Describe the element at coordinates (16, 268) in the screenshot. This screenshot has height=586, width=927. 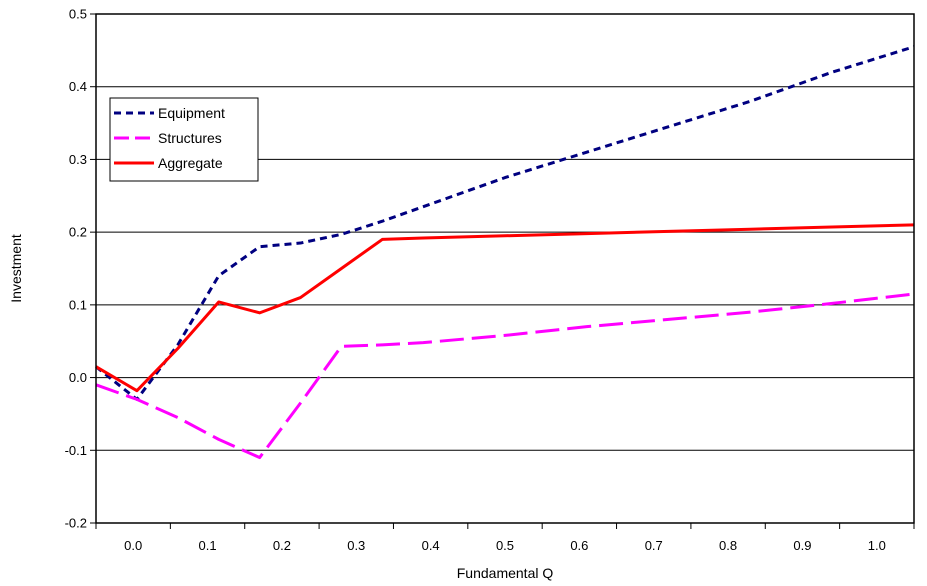
I see `y-axis-title: Investment` at that location.